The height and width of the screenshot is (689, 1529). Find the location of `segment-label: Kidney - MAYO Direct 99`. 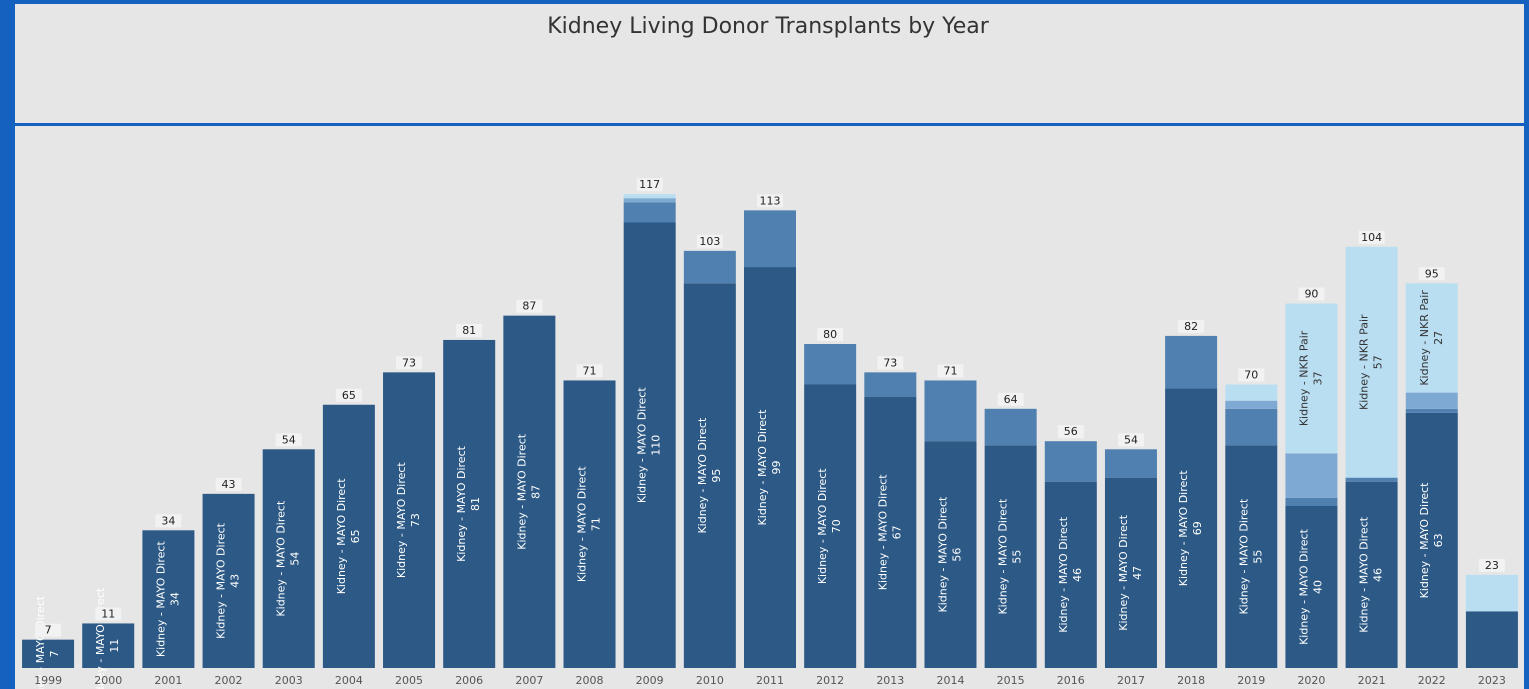

segment-label: Kidney - MAYO Direct 99 is located at coordinates (769, 467).